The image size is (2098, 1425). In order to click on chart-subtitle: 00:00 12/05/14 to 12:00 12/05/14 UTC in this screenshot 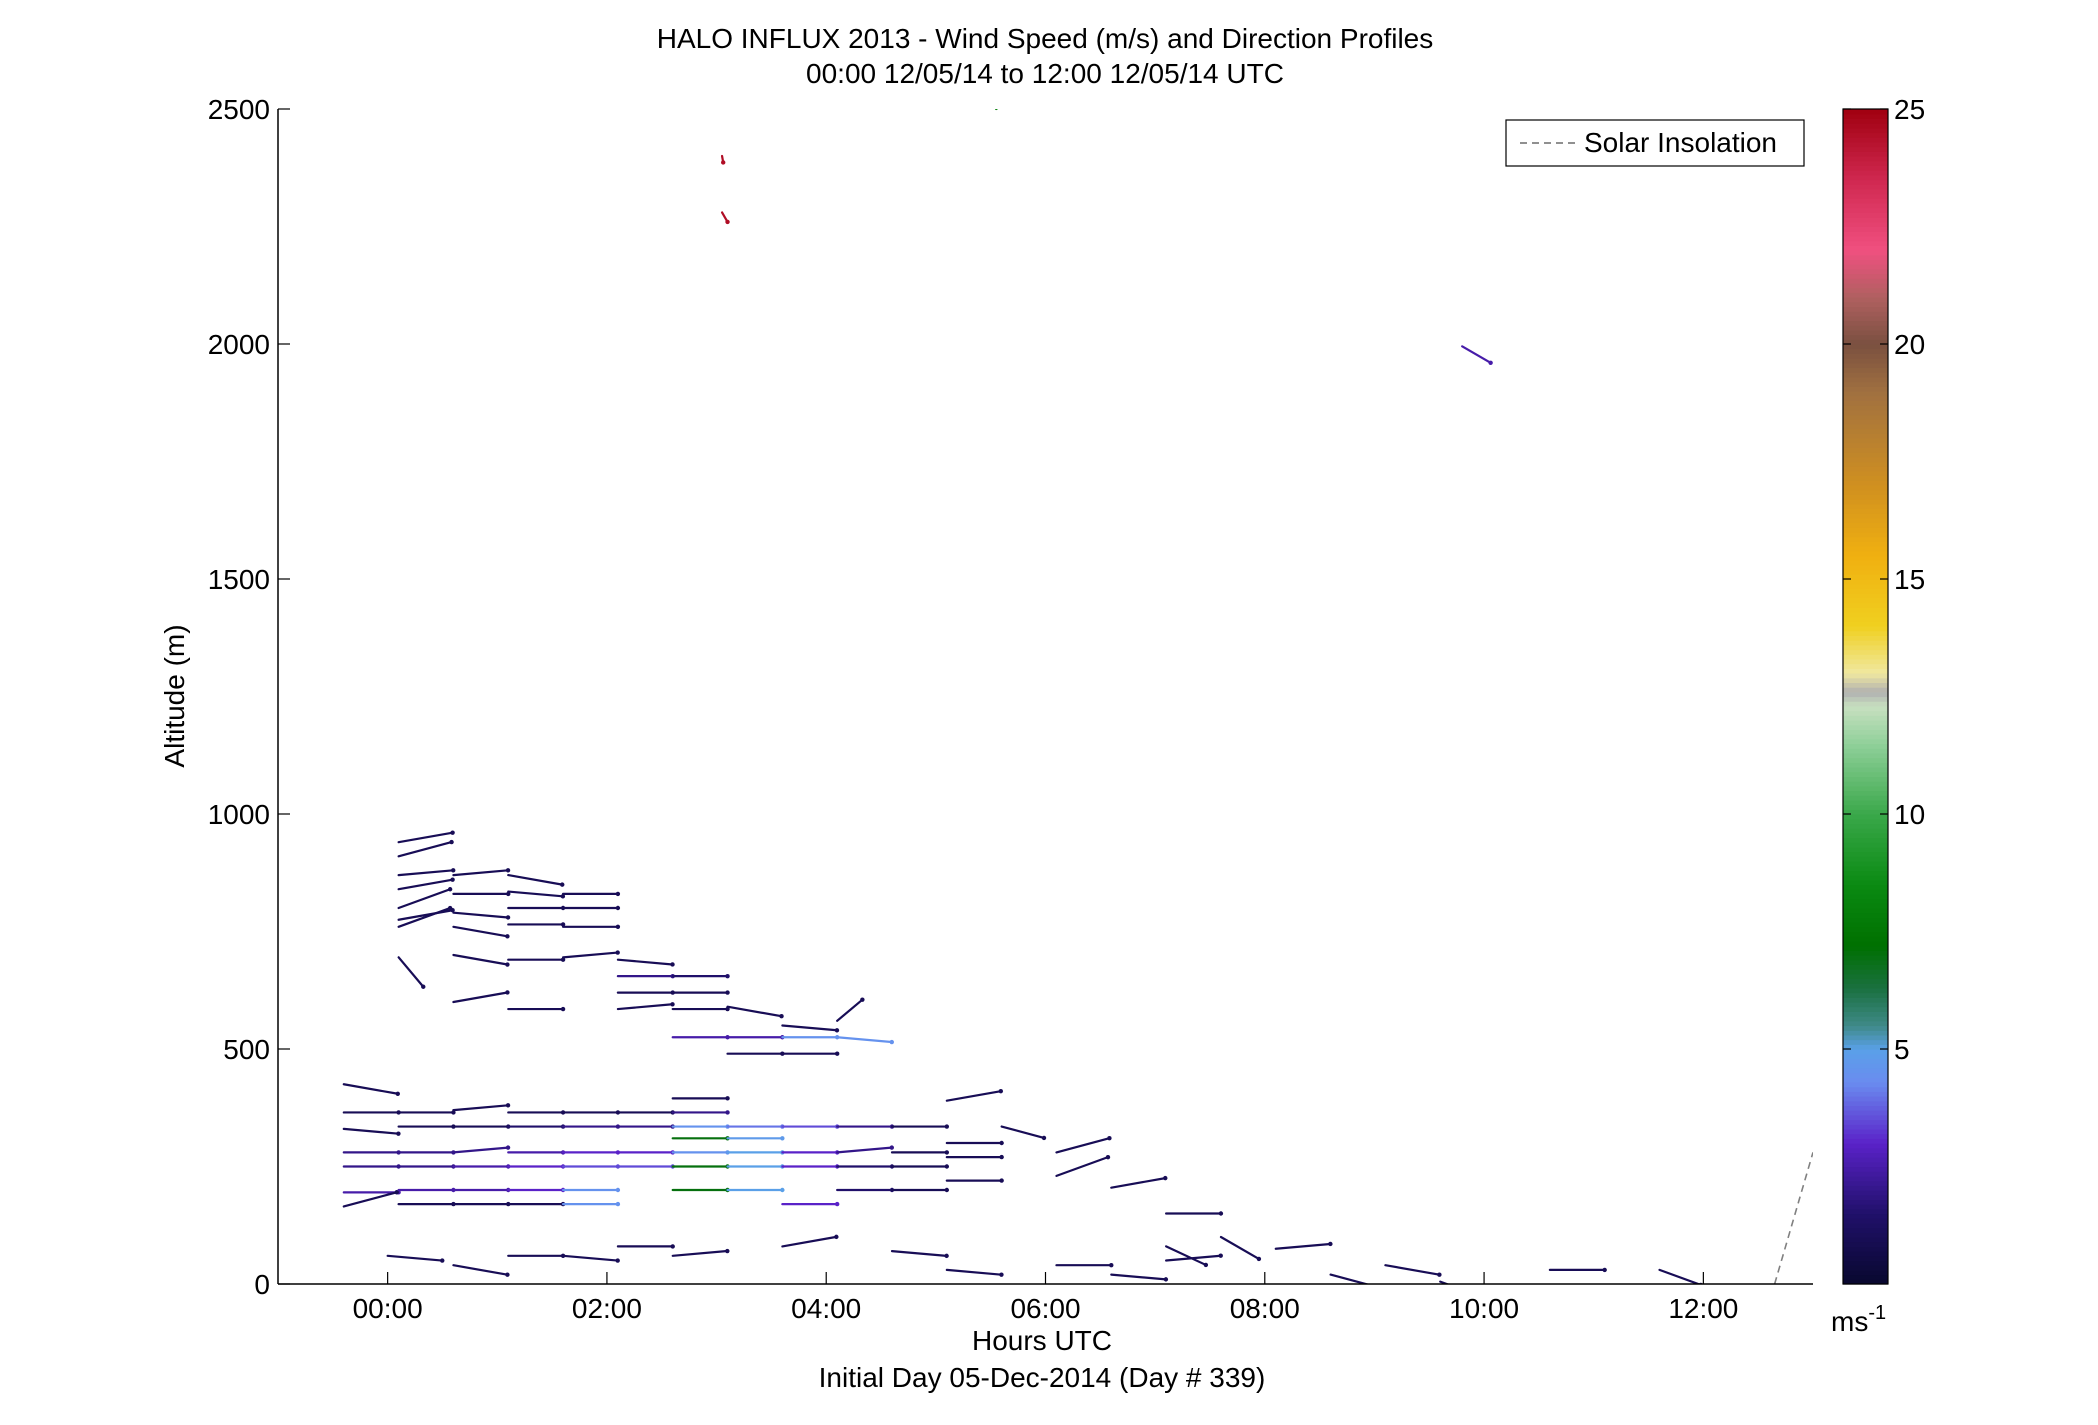, I will do `click(1045, 73)`.